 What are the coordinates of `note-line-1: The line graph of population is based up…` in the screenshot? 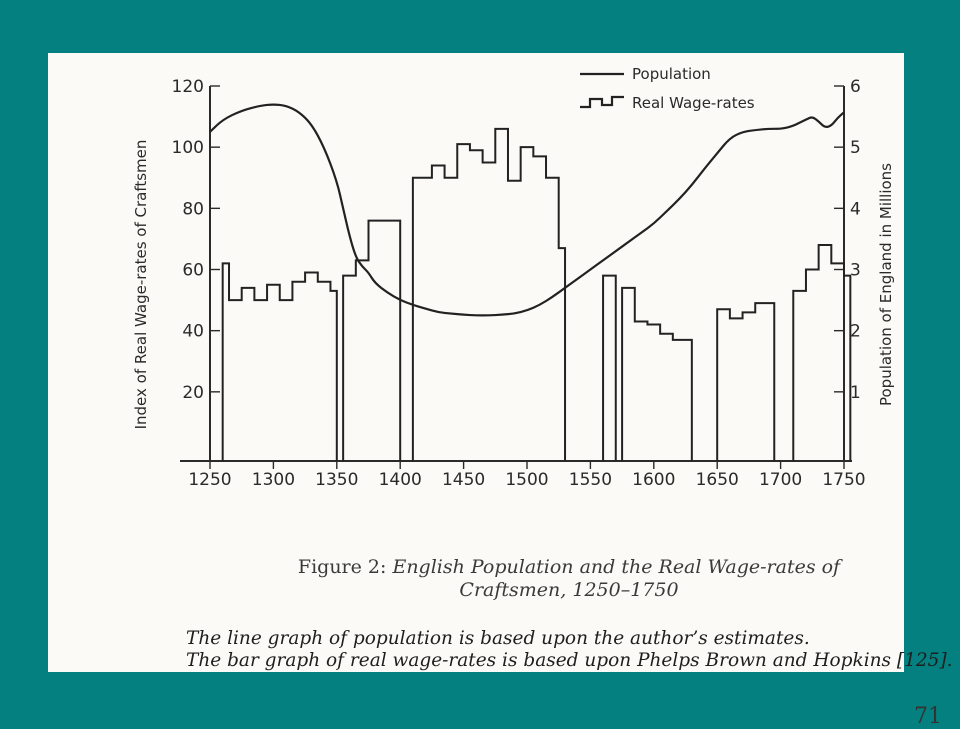 It's located at (498, 638).